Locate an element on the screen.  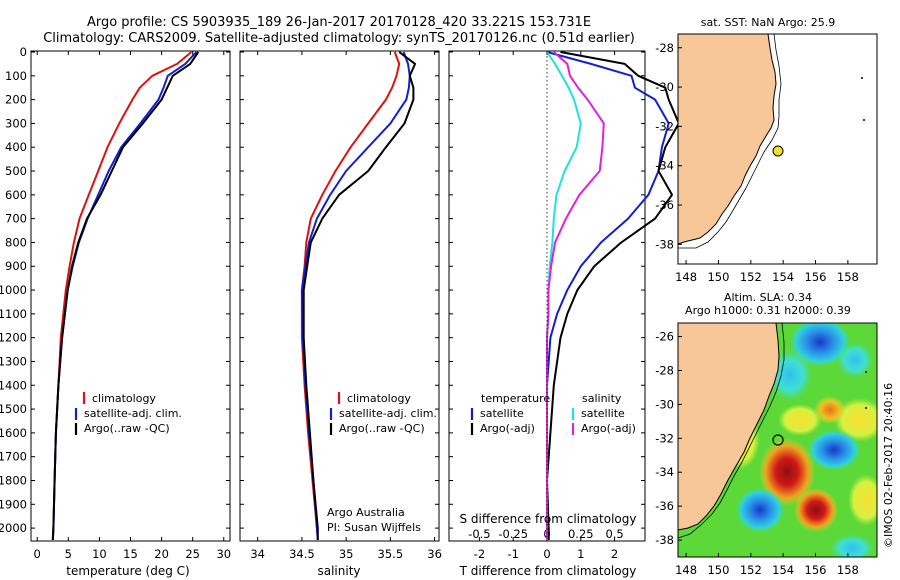
salinity-diff-tick-label: 0.25 is located at coordinates (581, 534).